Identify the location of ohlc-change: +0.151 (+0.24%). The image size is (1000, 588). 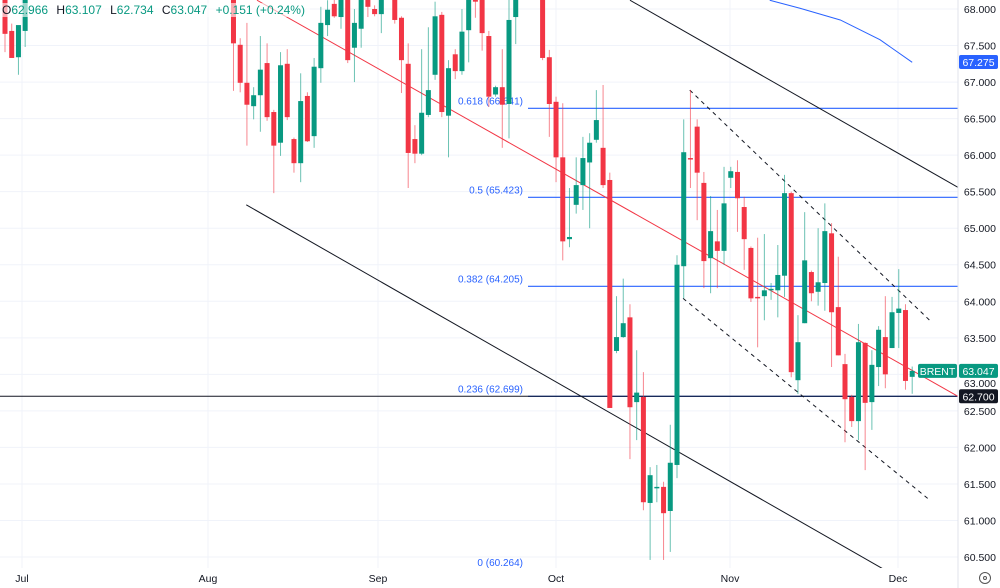
(260, 10).